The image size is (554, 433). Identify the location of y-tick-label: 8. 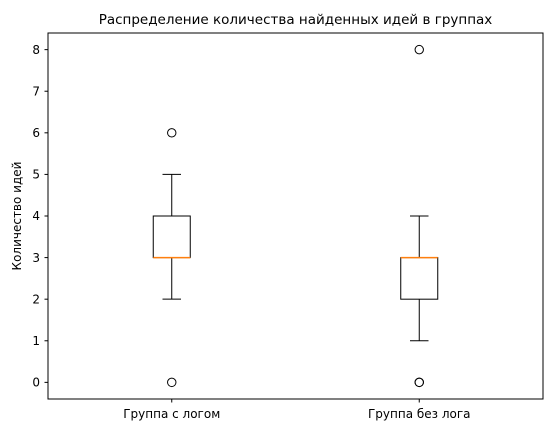
(36, 50).